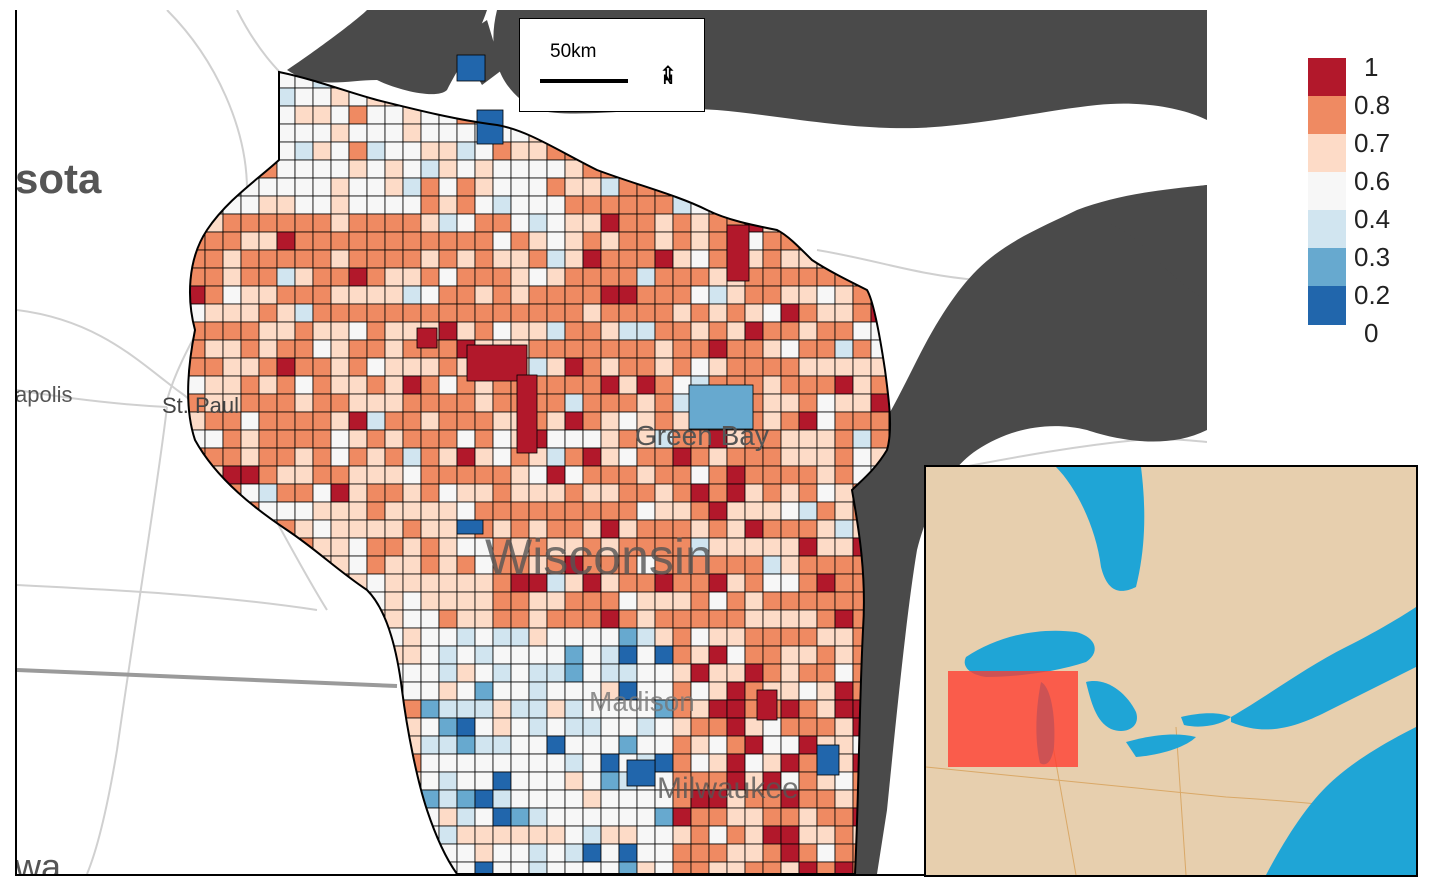 The height and width of the screenshot is (890, 1455). I want to click on legend-label: 0.2, so click(1372, 295).